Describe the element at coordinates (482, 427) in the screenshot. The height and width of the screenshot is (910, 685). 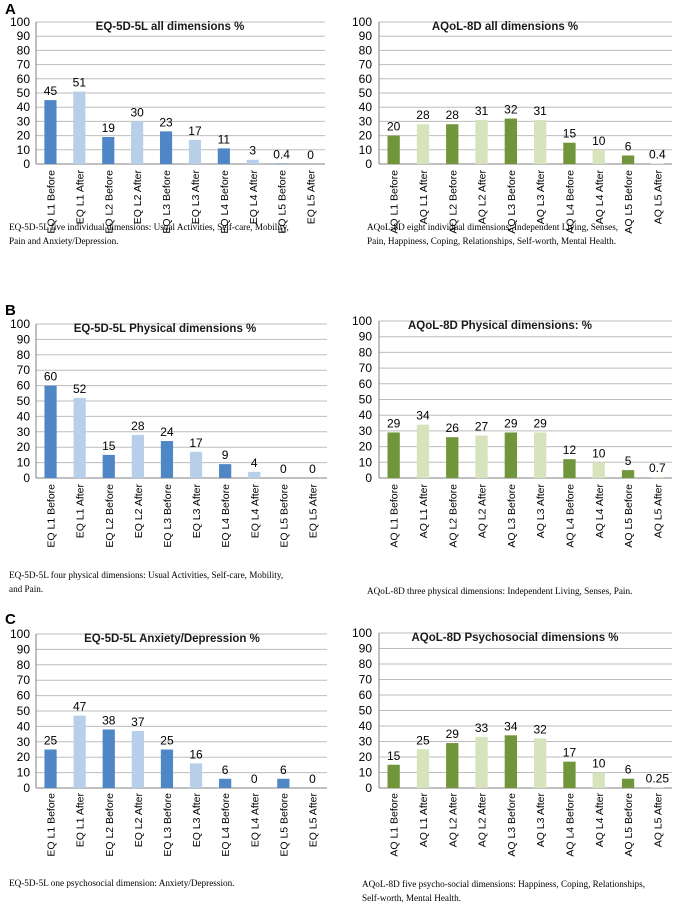
I see `data-label: 27` at that location.